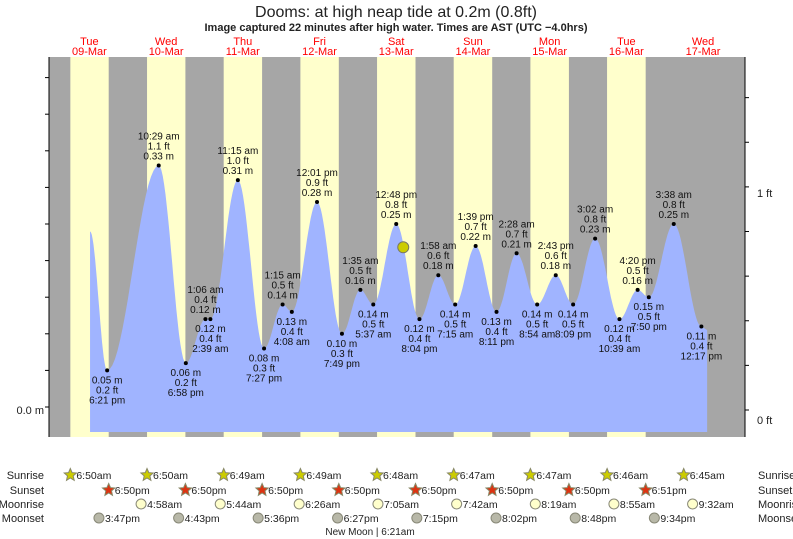 Image resolution: width=793 pixels, height=539 pixels. I want to click on day-date-label: 11-Mar, so click(243, 52).